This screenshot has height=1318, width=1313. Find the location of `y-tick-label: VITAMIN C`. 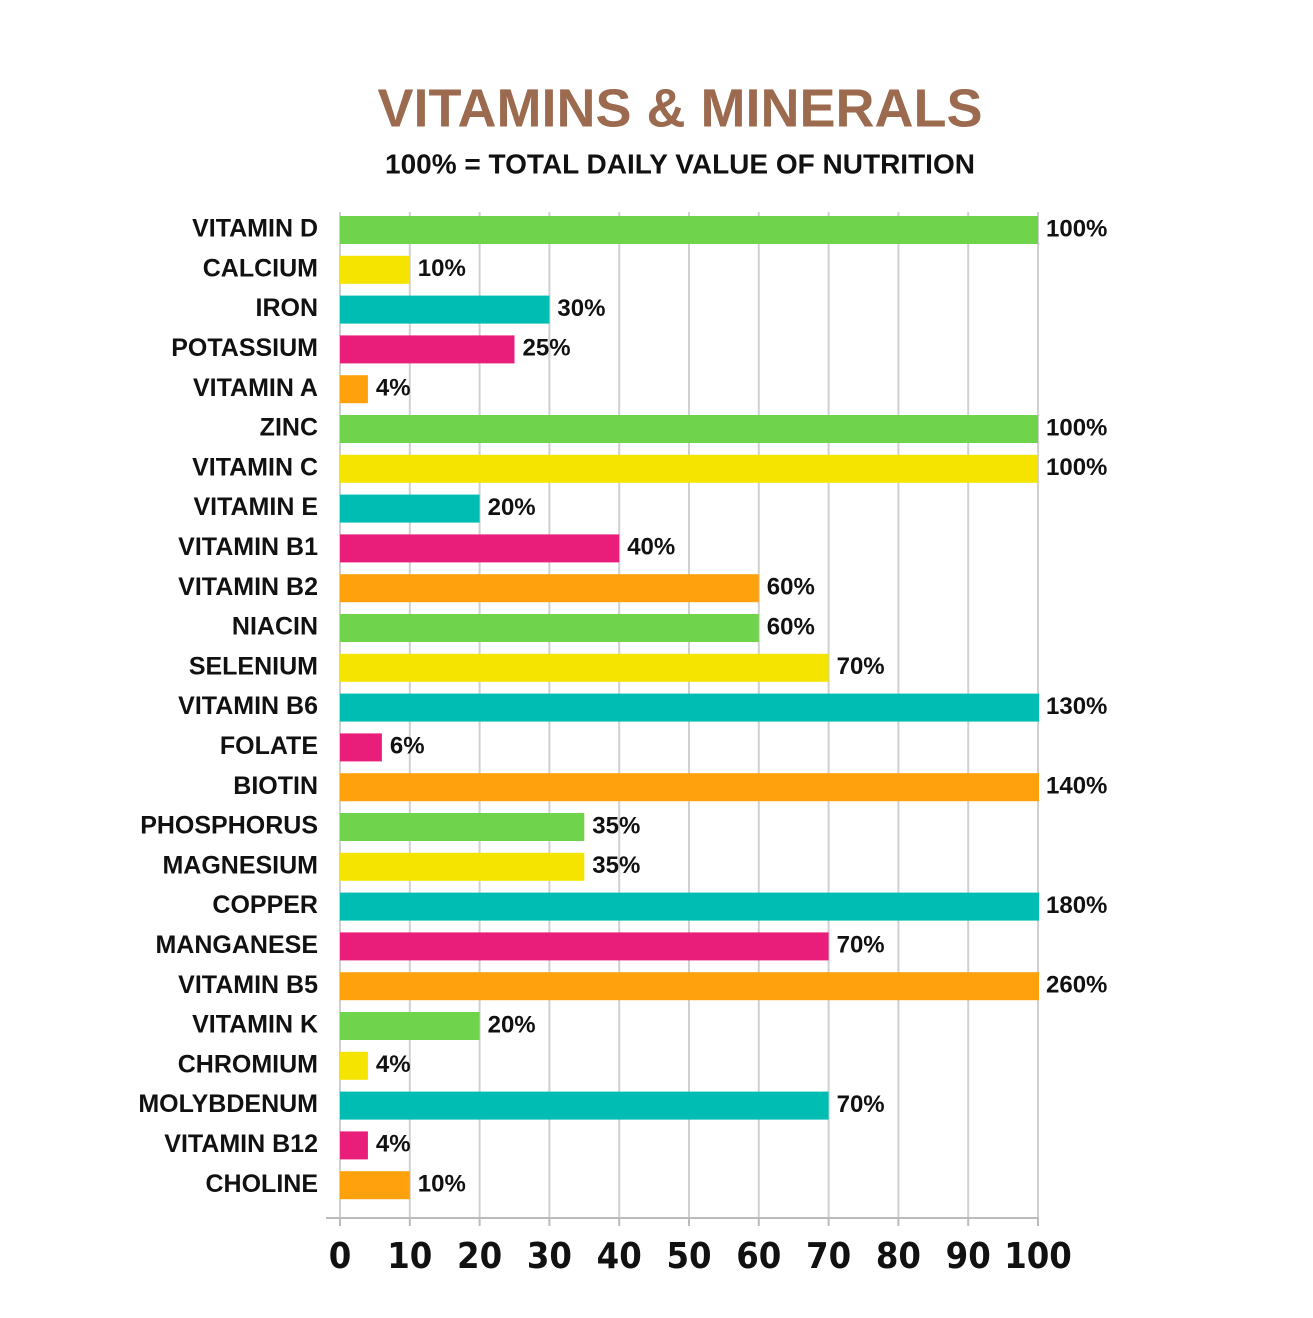

y-tick-label: VITAMIN C is located at coordinates (255, 467).